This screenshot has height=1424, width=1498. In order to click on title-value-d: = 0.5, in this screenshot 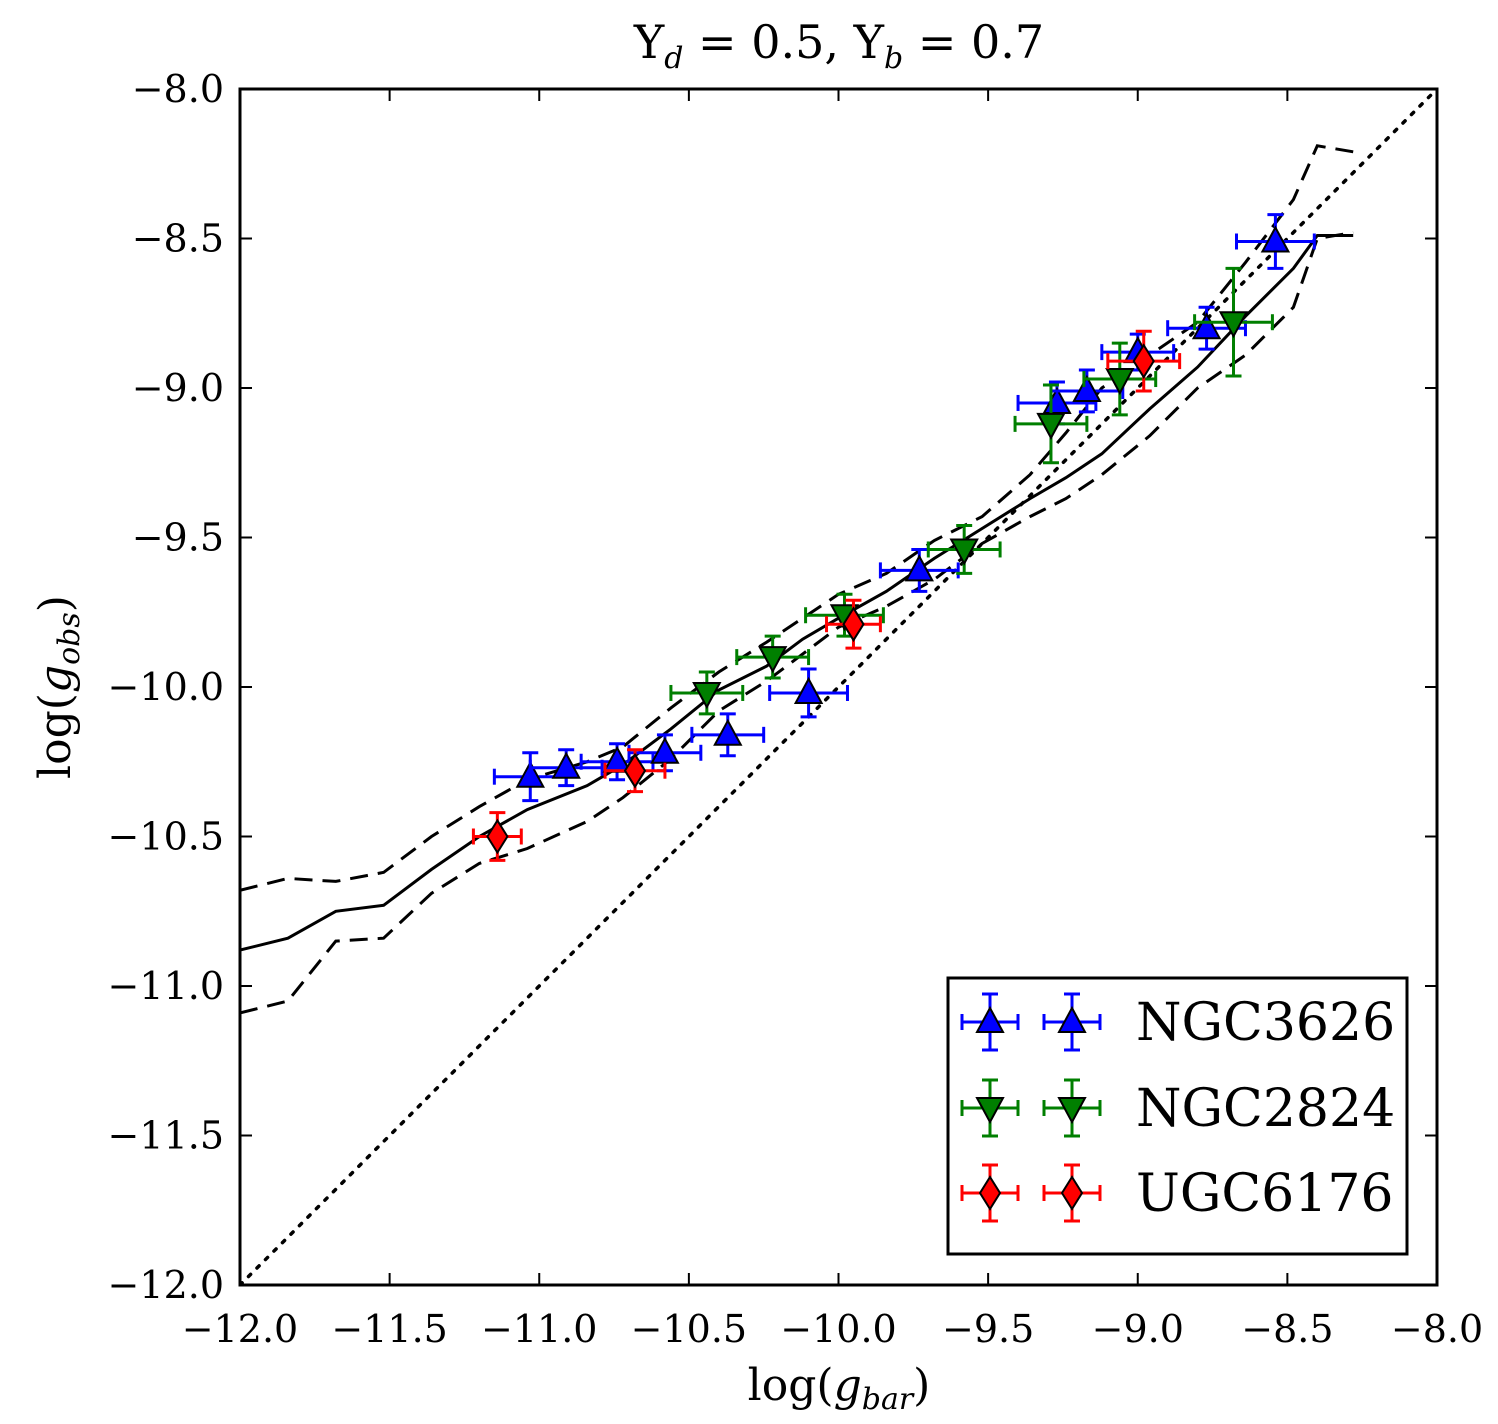, I will do `click(768, 42)`.